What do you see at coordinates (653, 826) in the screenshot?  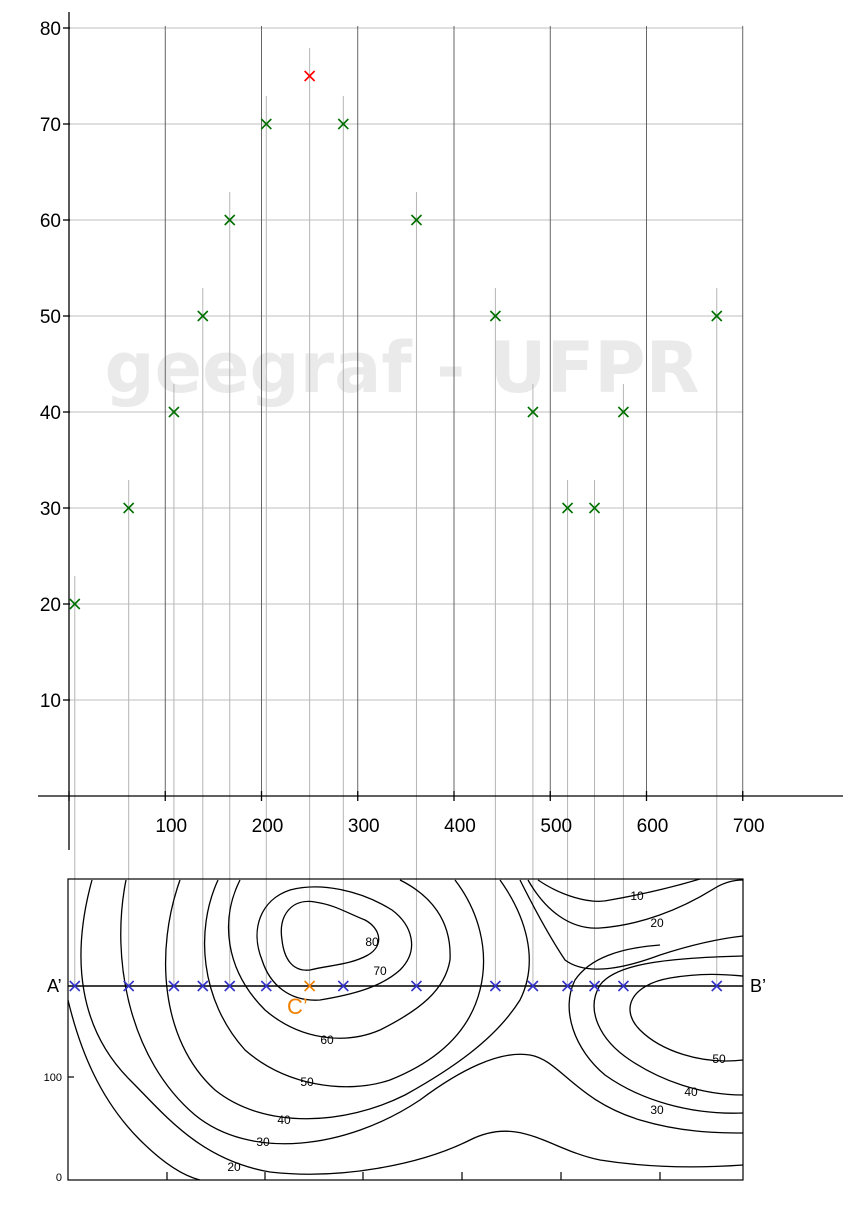 I see `x-tick-label-600: 600` at bounding box center [653, 826].